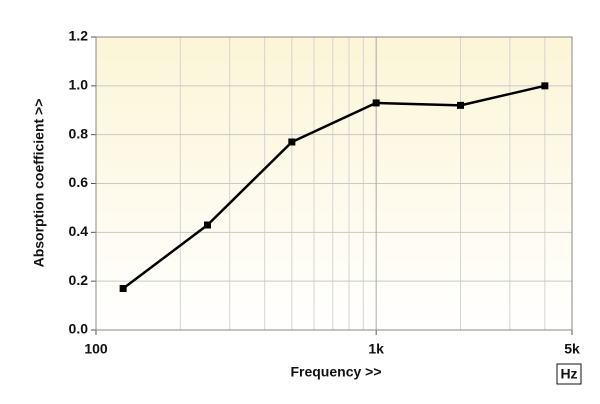 The width and height of the screenshot is (600, 404). Describe the element at coordinates (79, 85) in the screenshot. I see `y-tick-label: 1.0` at that location.